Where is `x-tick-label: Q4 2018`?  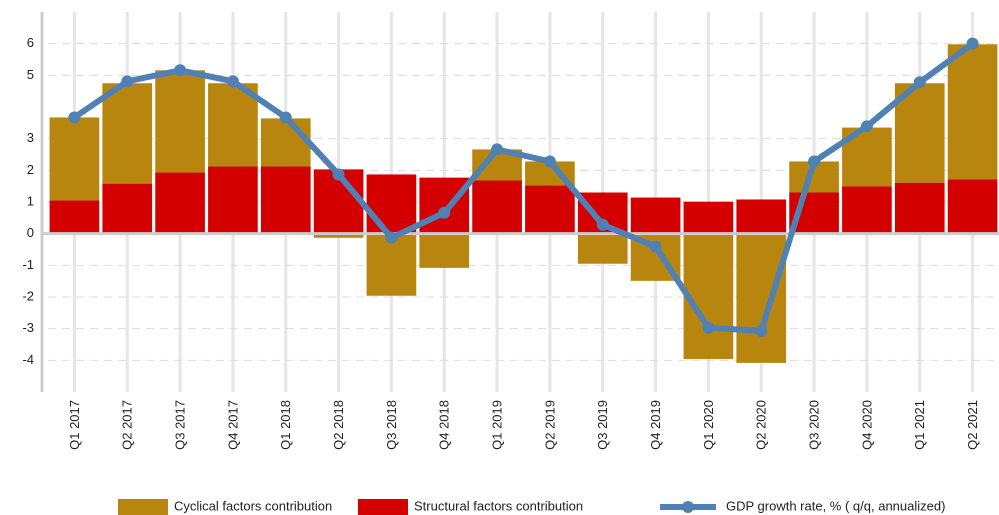 x-tick-label: Q4 2018 is located at coordinates (444, 425).